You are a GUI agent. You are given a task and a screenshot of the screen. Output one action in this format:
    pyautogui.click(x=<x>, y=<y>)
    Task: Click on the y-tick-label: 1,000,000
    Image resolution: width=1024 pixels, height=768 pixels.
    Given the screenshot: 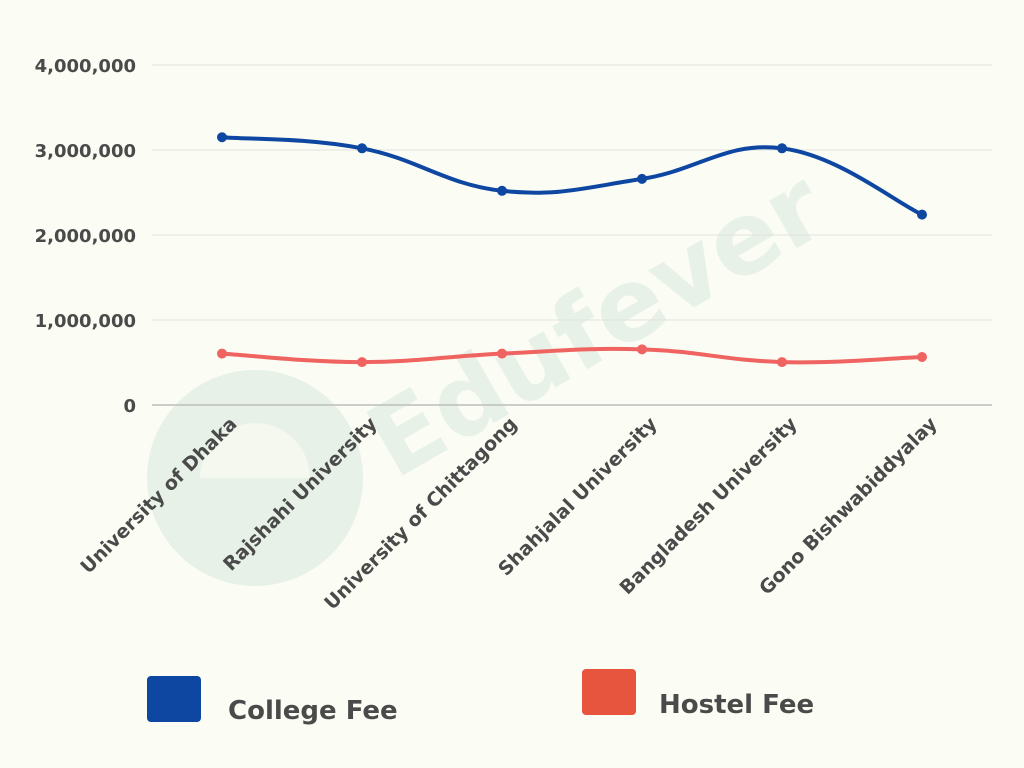 What is the action you would take?
    pyautogui.click(x=85, y=321)
    